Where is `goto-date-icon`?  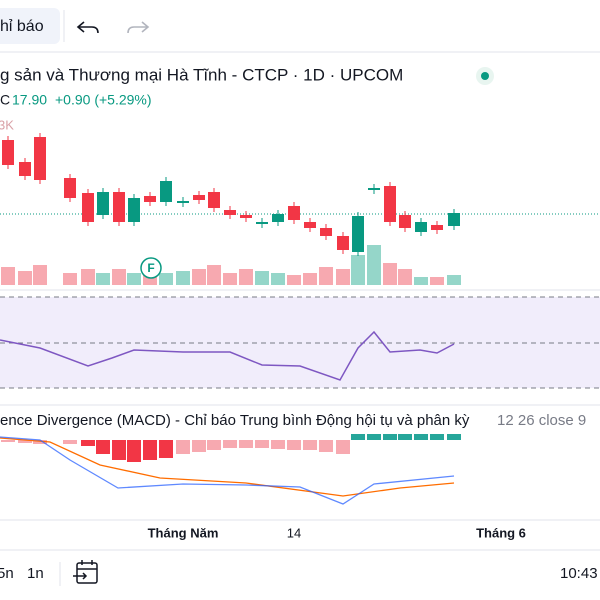 goto-date-icon is located at coordinates (85, 572).